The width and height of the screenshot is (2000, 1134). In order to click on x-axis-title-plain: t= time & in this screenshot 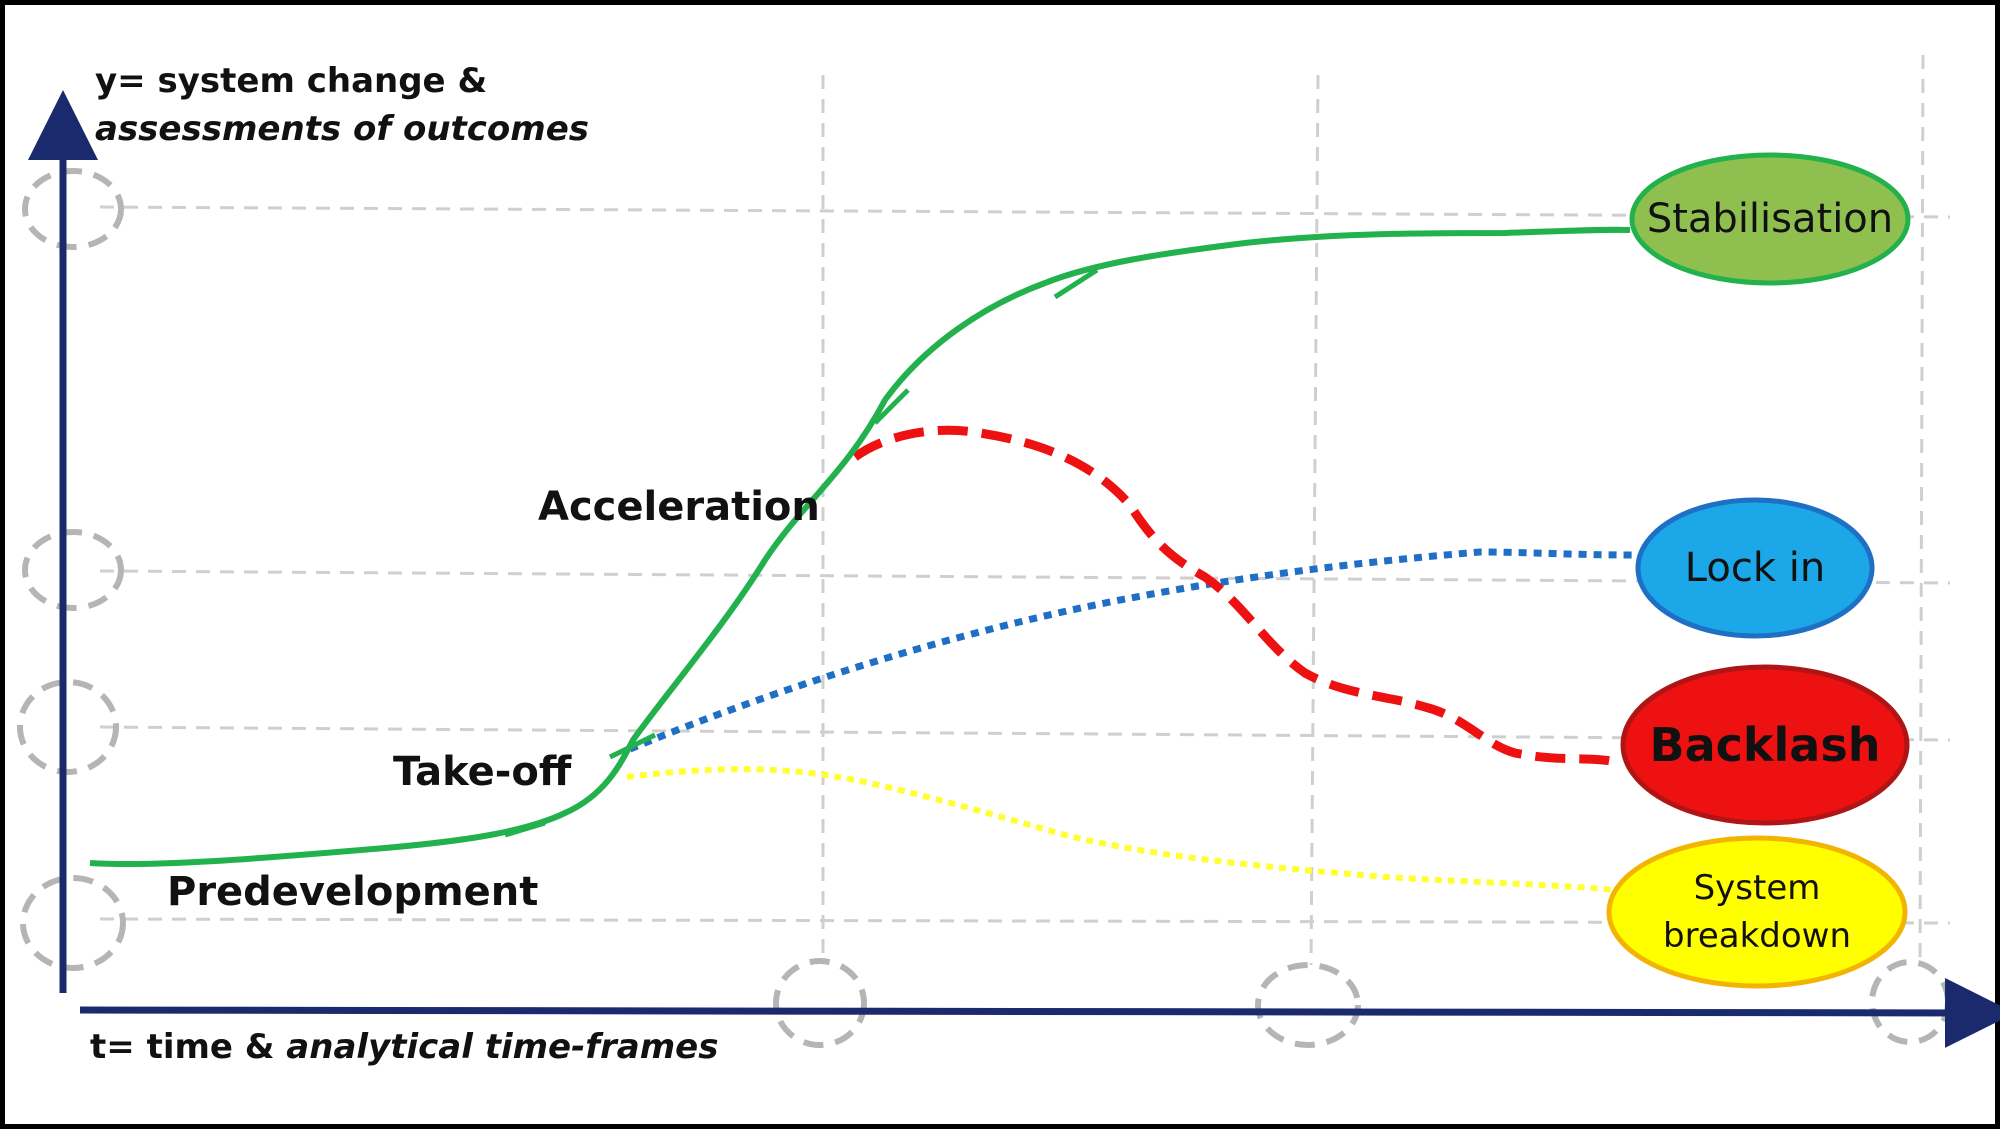, I will do `click(188, 1047)`.